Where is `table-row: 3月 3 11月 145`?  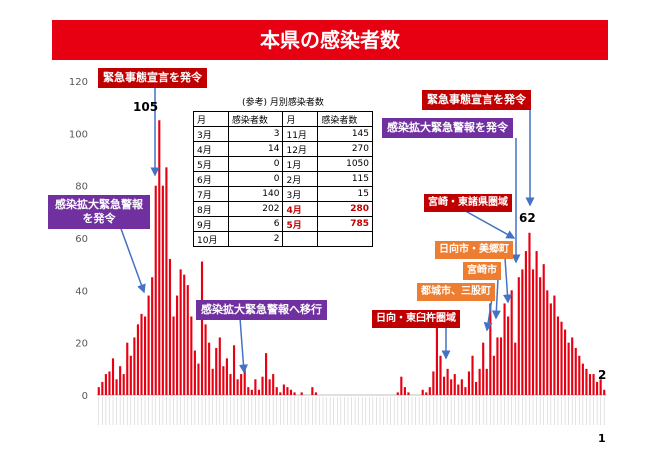
table-row: 3月 3 11月 145 is located at coordinates (283, 134).